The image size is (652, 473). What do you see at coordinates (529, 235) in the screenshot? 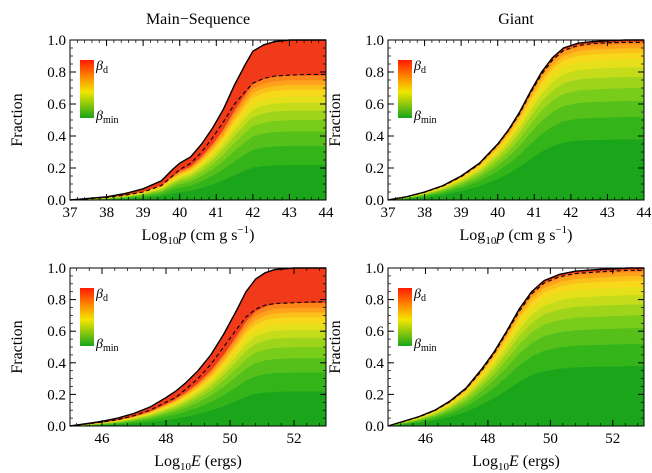
I see `x-axis-label-unit: (cm g s` at bounding box center [529, 235].